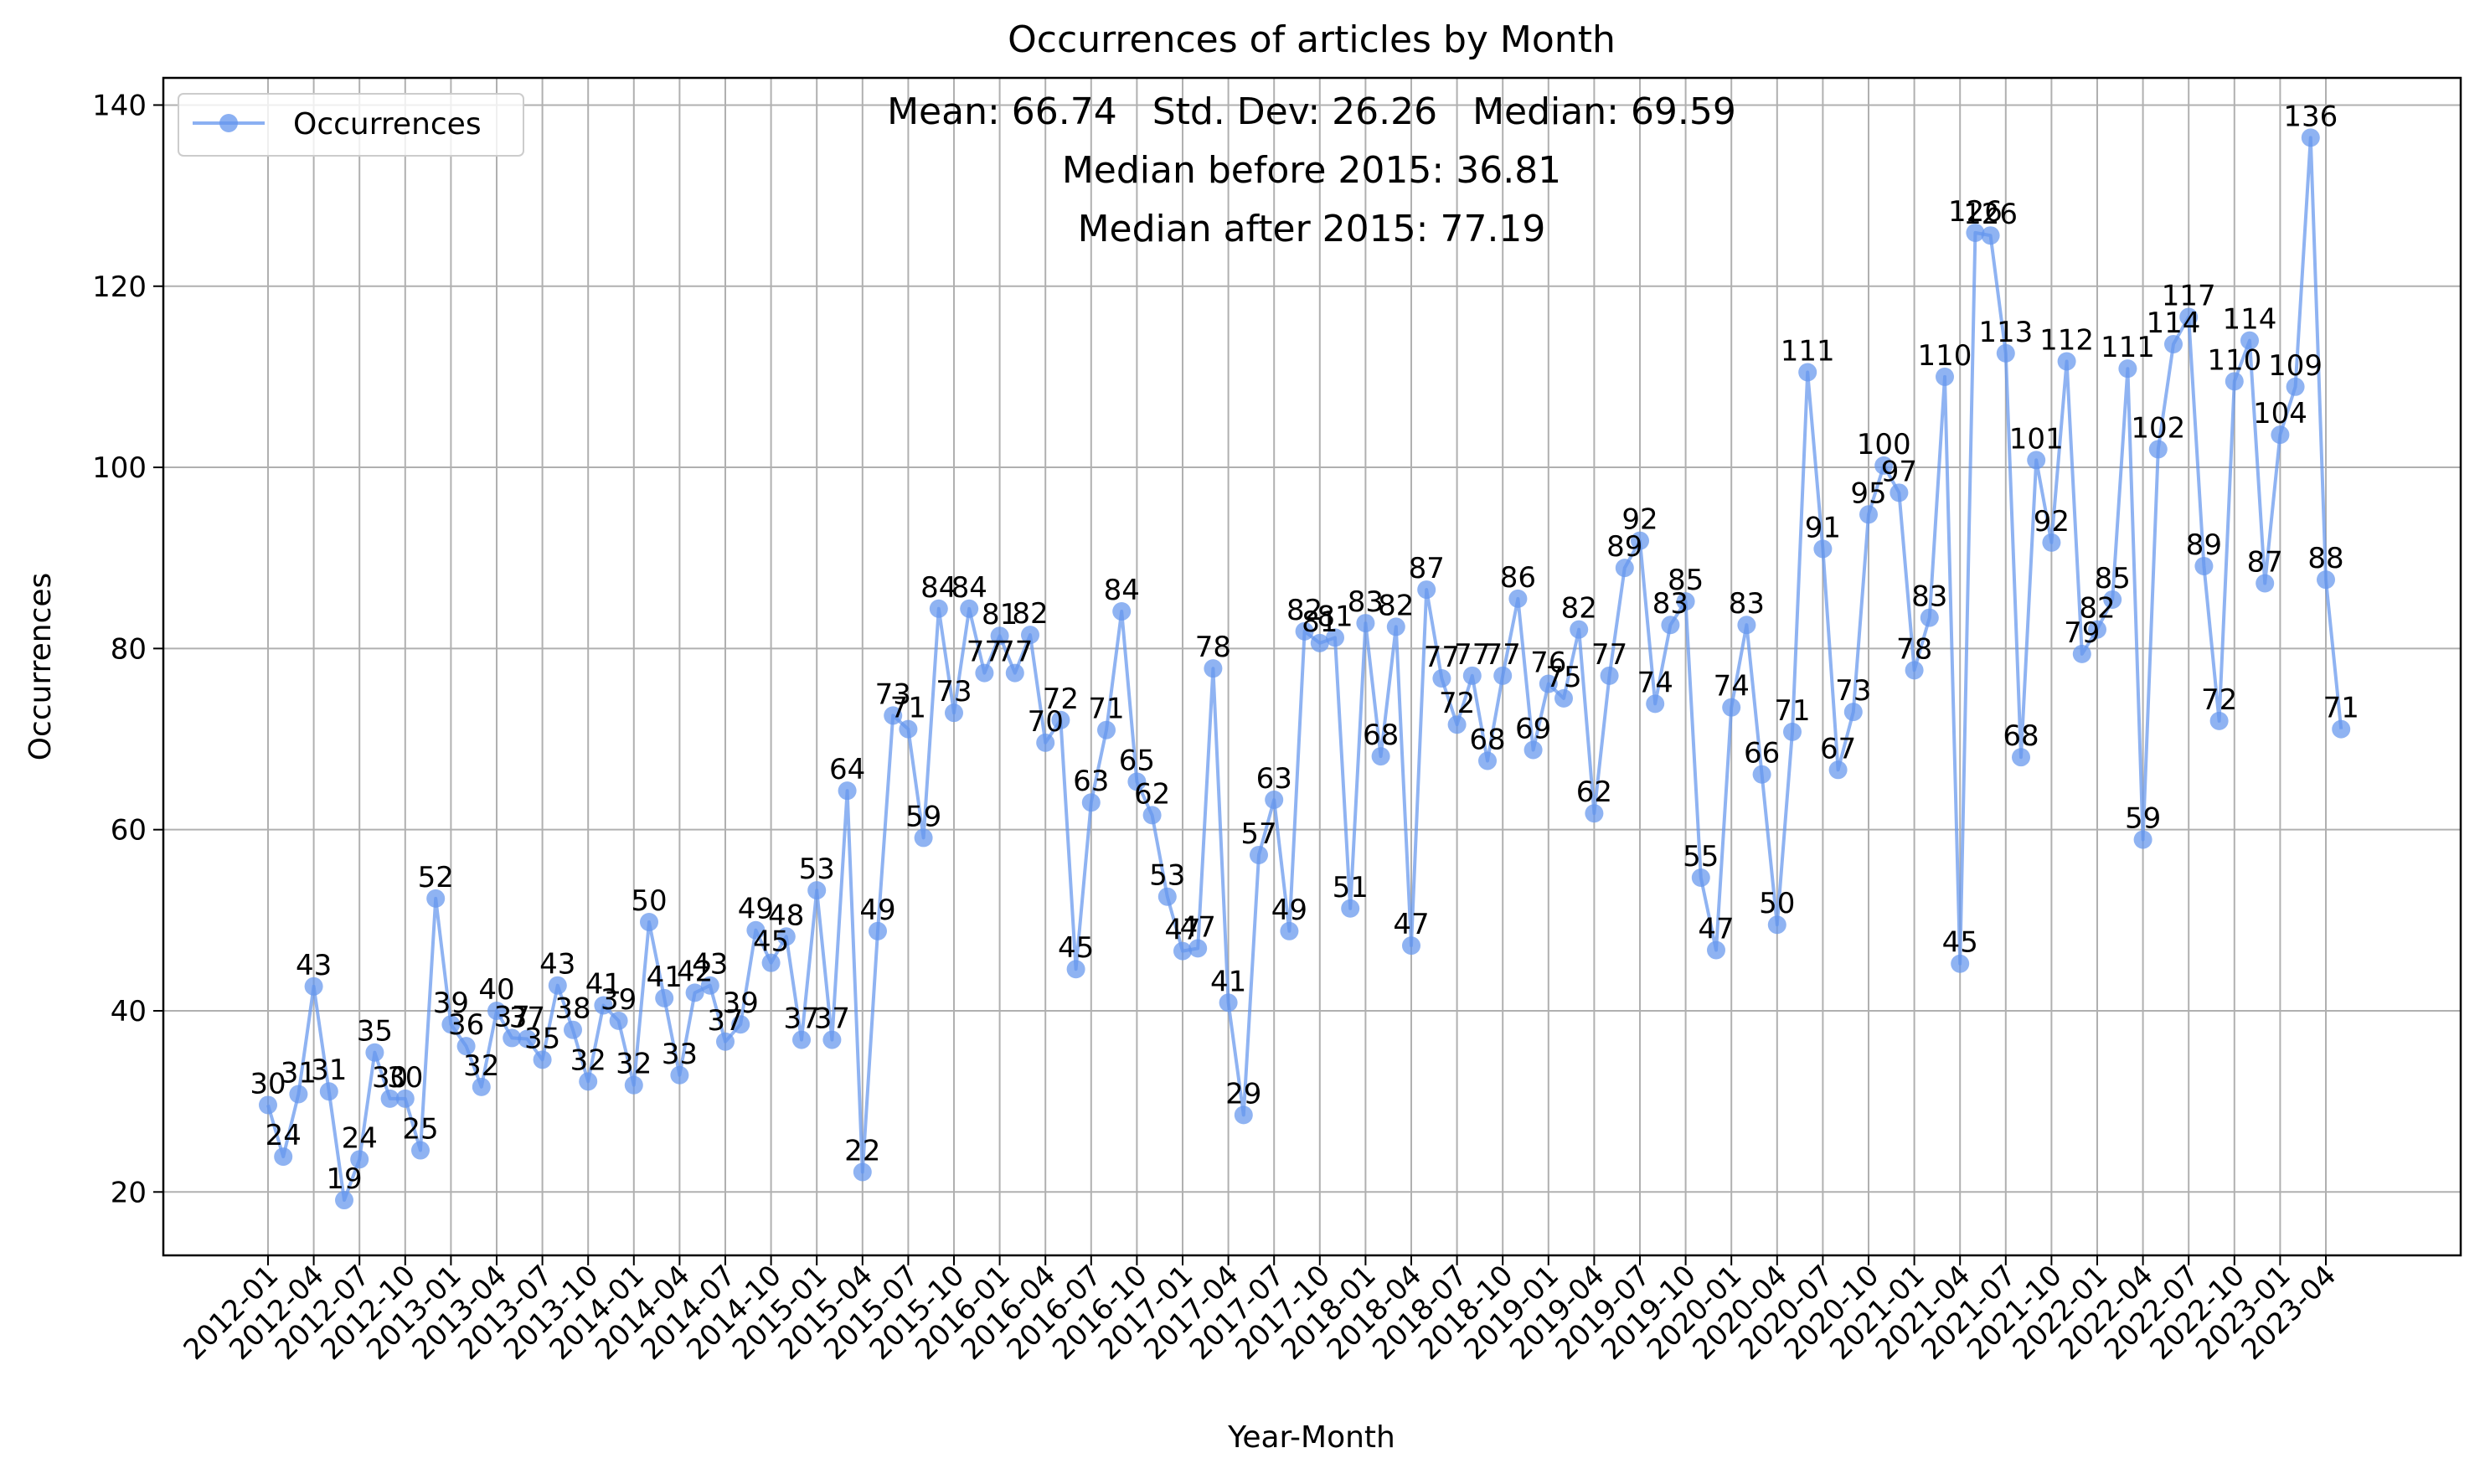  What do you see at coordinates (1289, 910) in the screenshot?
I see `data-label: 49` at bounding box center [1289, 910].